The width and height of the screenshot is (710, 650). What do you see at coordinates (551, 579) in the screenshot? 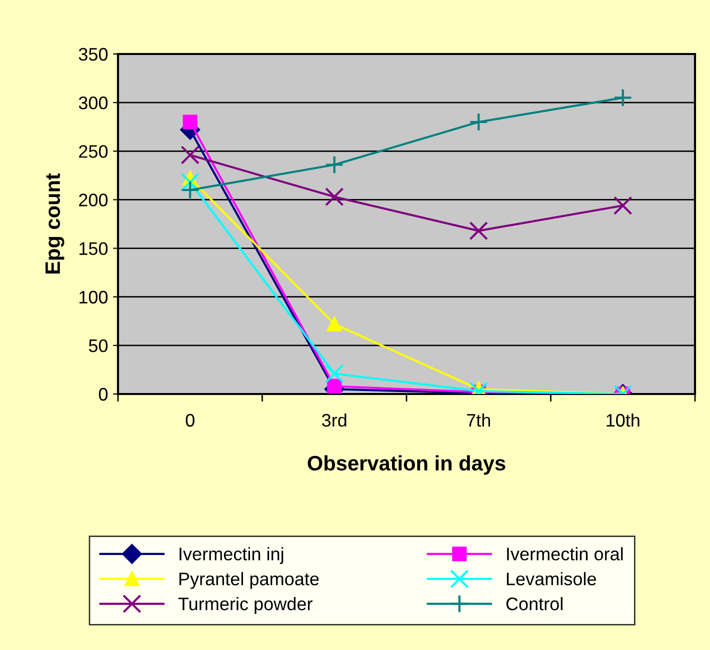
I see `legend-label: Levamisole` at bounding box center [551, 579].